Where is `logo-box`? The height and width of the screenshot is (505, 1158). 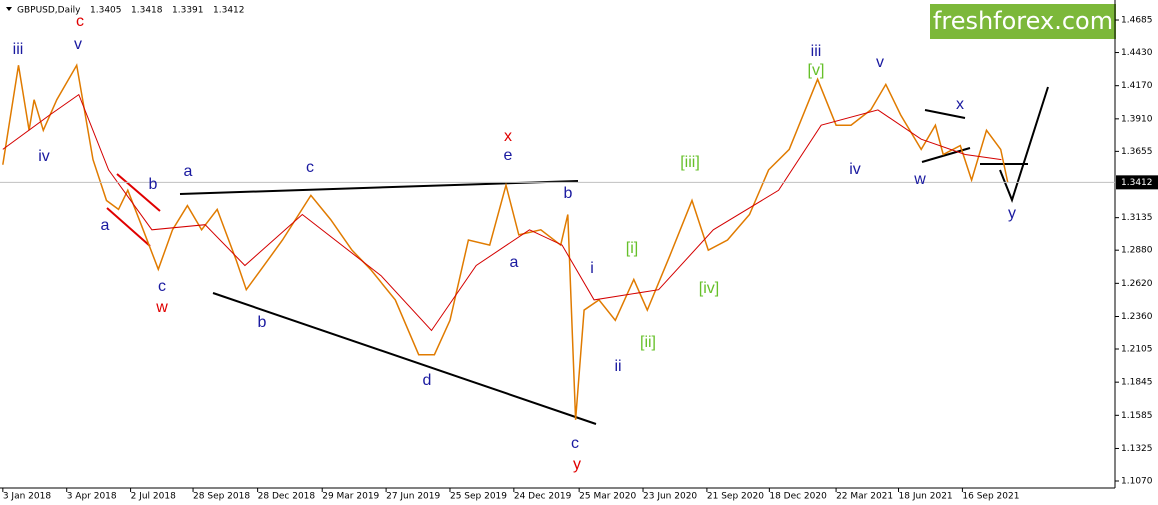 logo-box is located at coordinates (1023, 21).